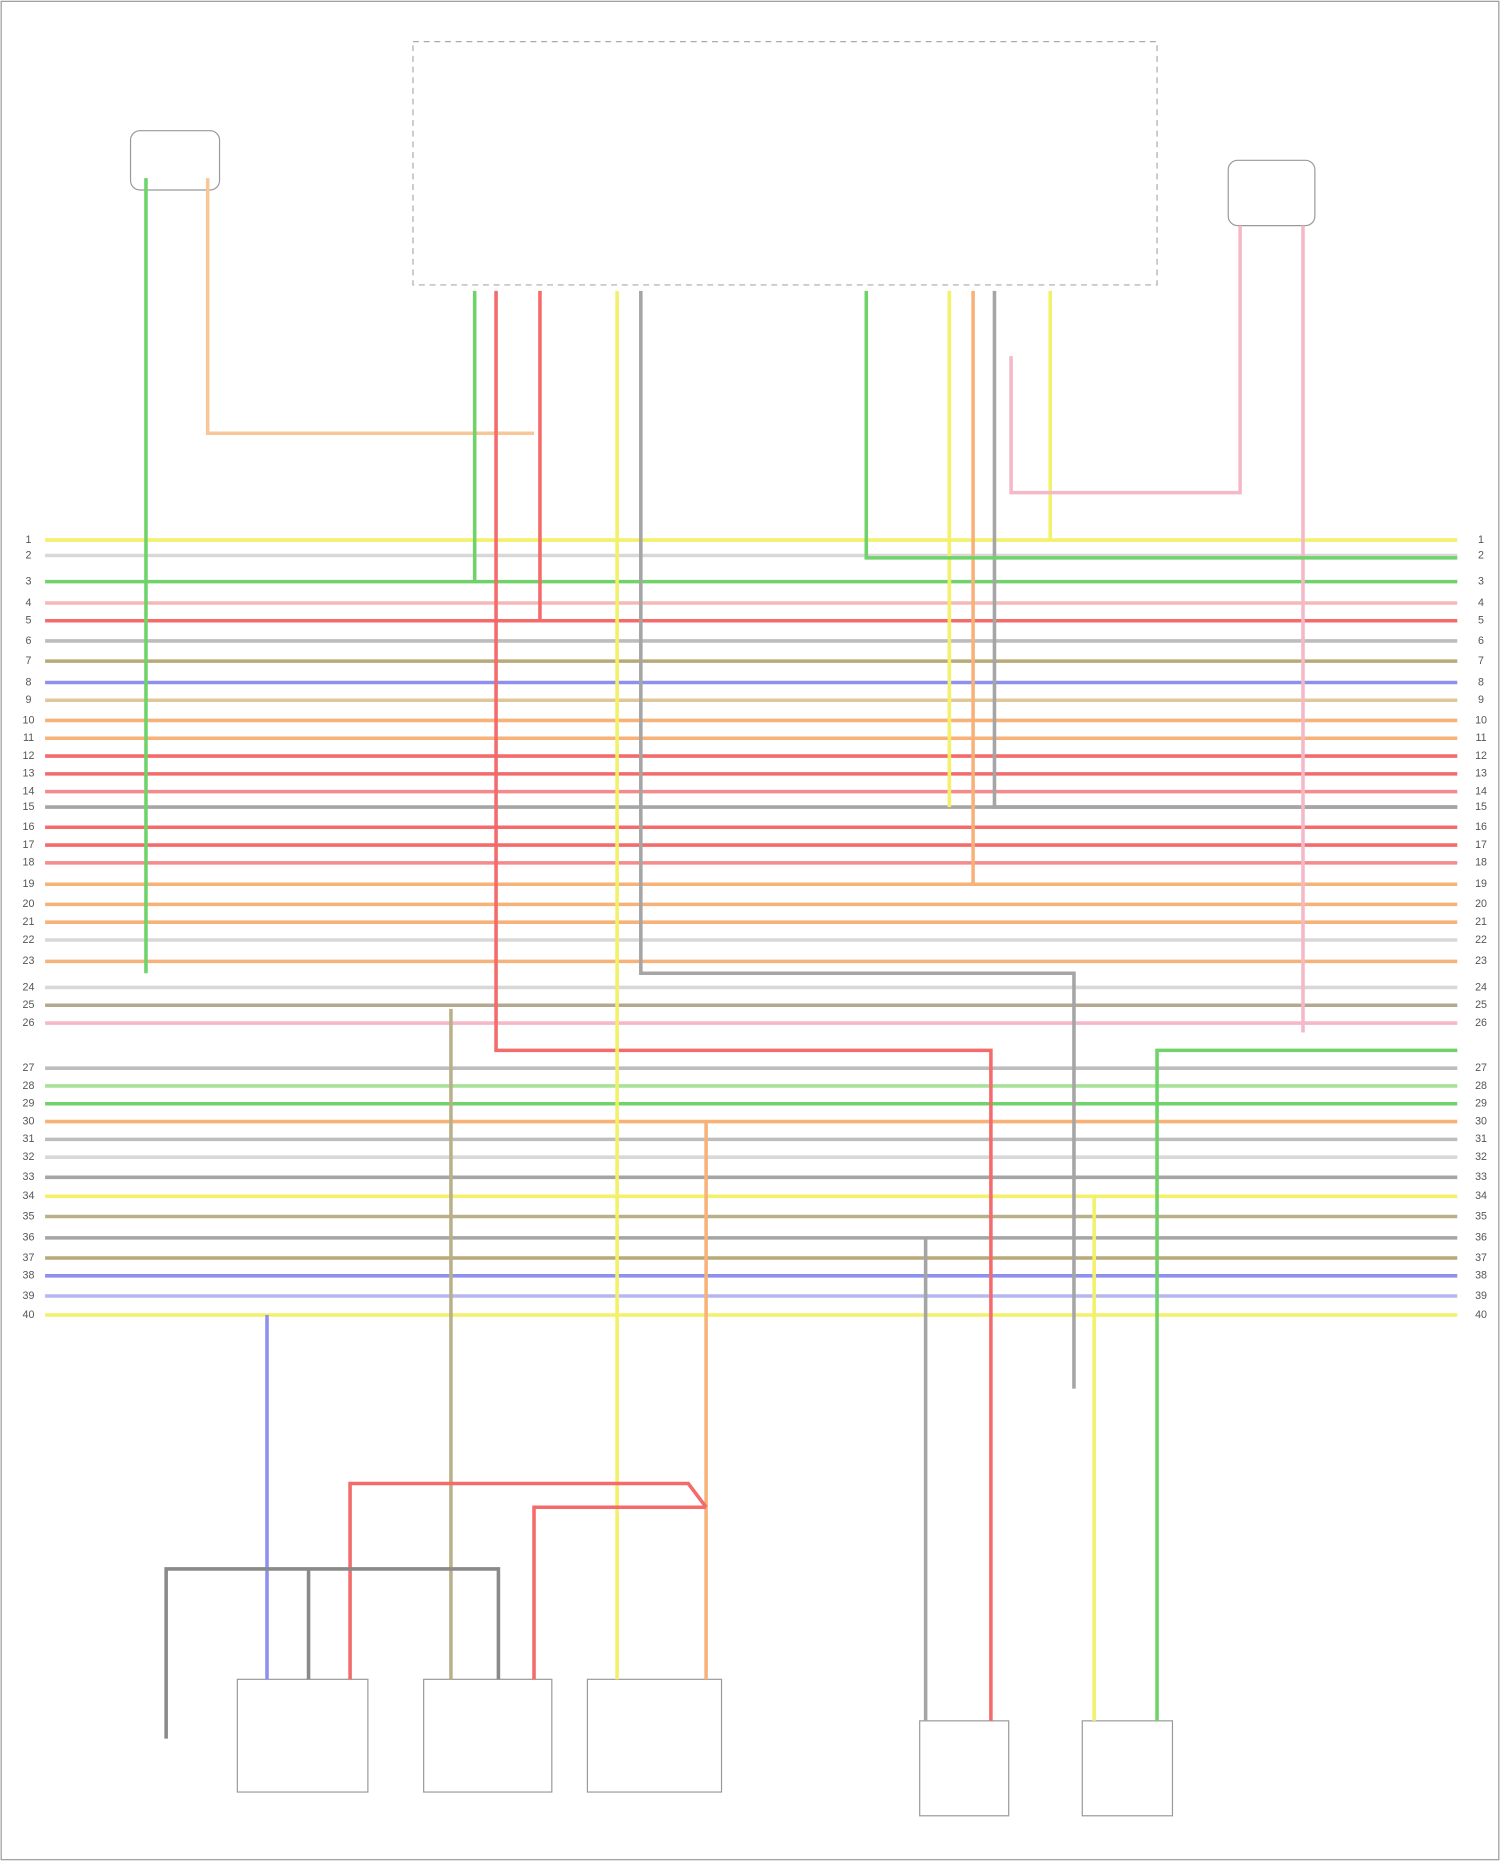  What do you see at coordinates (1271, 193) in the screenshot?
I see `connector-right` at bounding box center [1271, 193].